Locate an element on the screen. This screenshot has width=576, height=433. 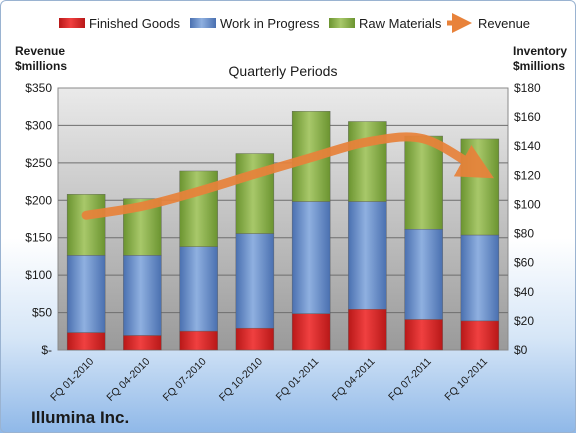
legend-item-revenue: Revenue is located at coordinates (488, 23).